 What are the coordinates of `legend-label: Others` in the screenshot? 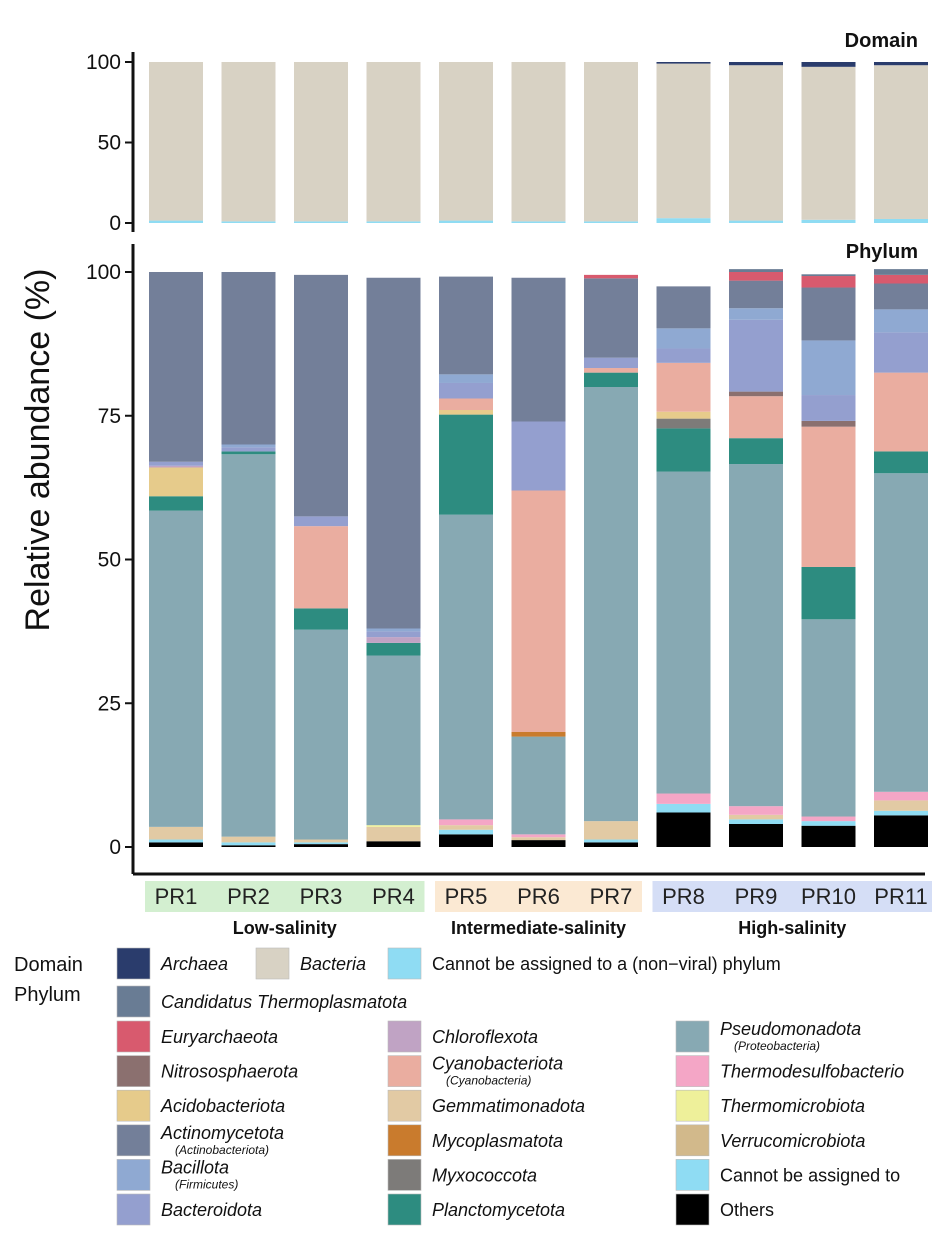 It's located at (747, 1210).